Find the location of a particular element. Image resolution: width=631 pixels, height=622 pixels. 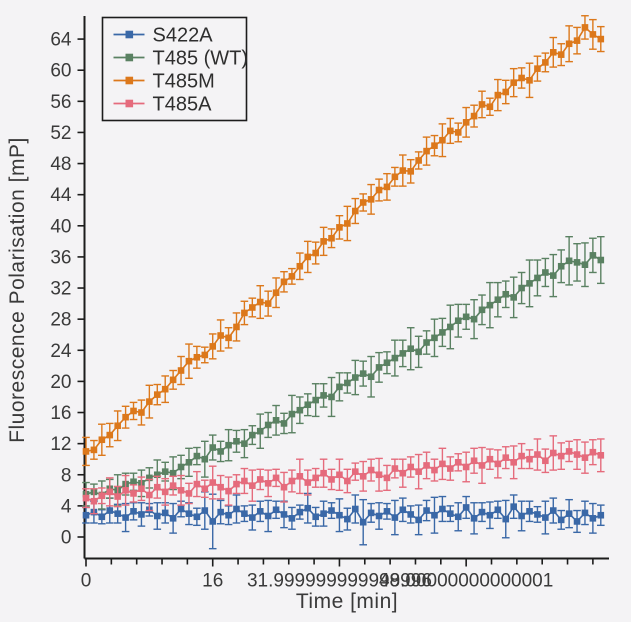

legend-item-T485M: T485M is located at coordinates (164, 82).